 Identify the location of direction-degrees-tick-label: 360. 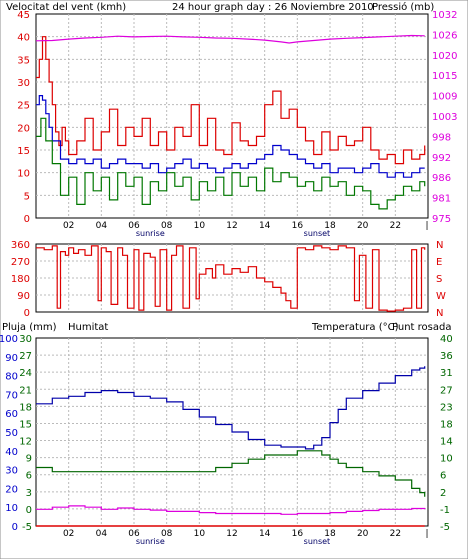
(20, 245).